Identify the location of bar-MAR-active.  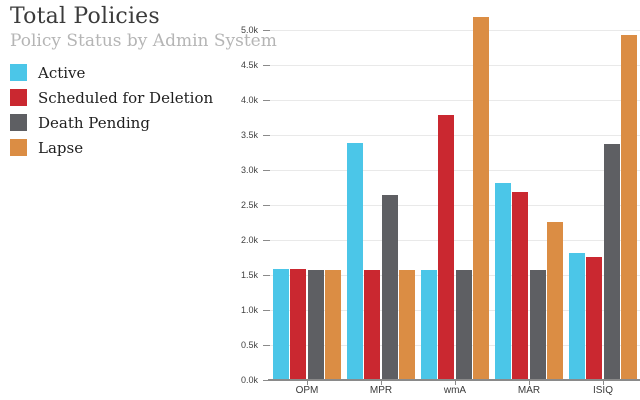
(502, 281).